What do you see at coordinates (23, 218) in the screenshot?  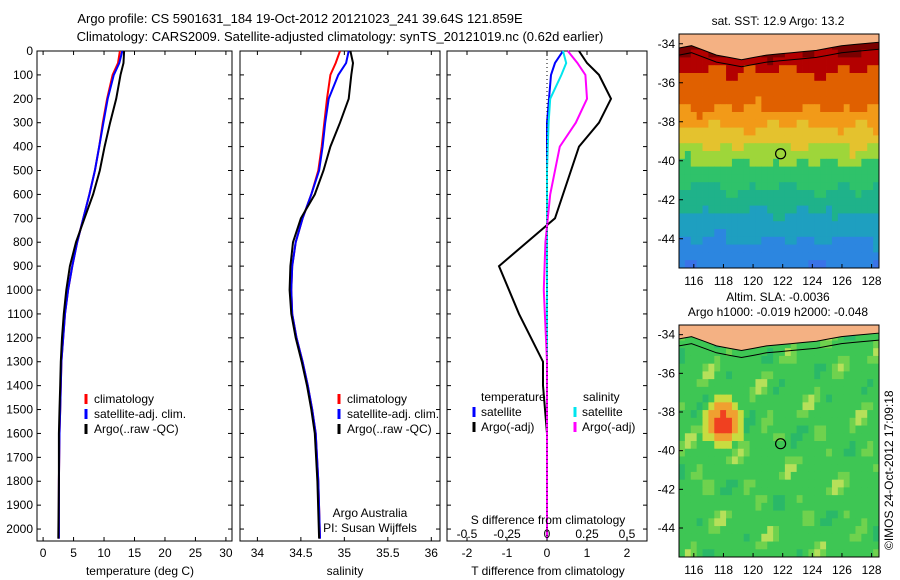 I see `p-temp-ytick-label: 700` at bounding box center [23, 218].